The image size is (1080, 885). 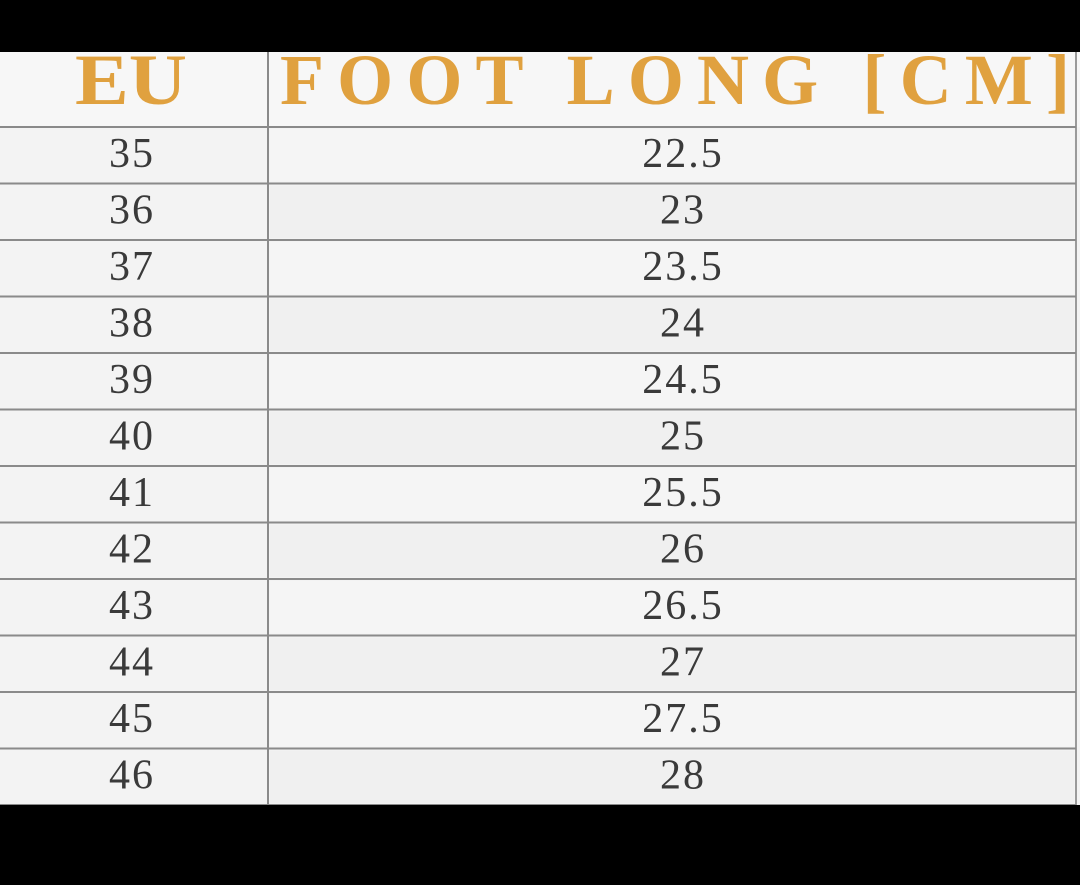 What do you see at coordinates (683, 380) in the screenshot?
I see `length-cell: 24.5` at bounding box center [683, 380].